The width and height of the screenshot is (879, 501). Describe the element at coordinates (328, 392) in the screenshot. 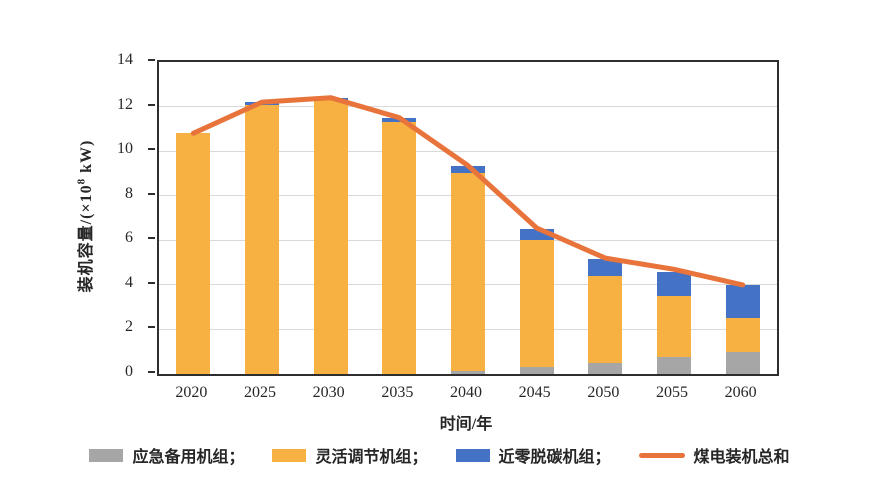

I see `x-tick-label: 2030` at that location.